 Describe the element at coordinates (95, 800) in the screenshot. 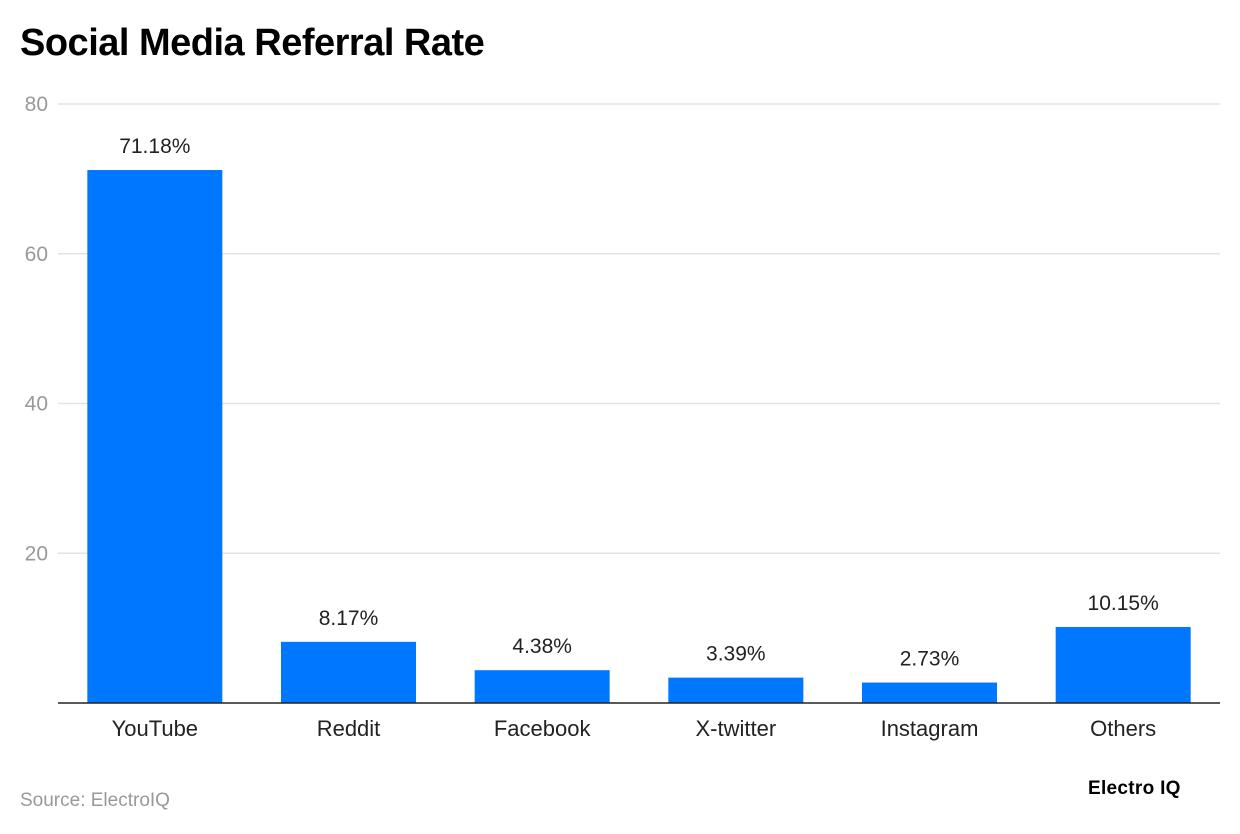

I see `source-note: Source: ElectroIQ` at that location.